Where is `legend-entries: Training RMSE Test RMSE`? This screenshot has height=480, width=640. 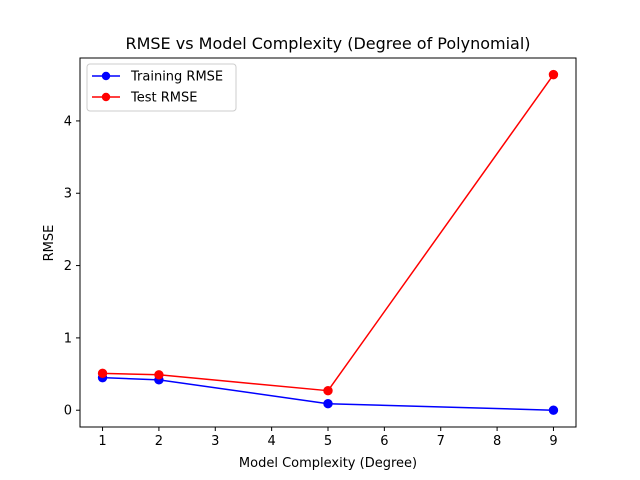 legend-entries: Training RMSE Test RMSE is located at coordinates (157, 88).